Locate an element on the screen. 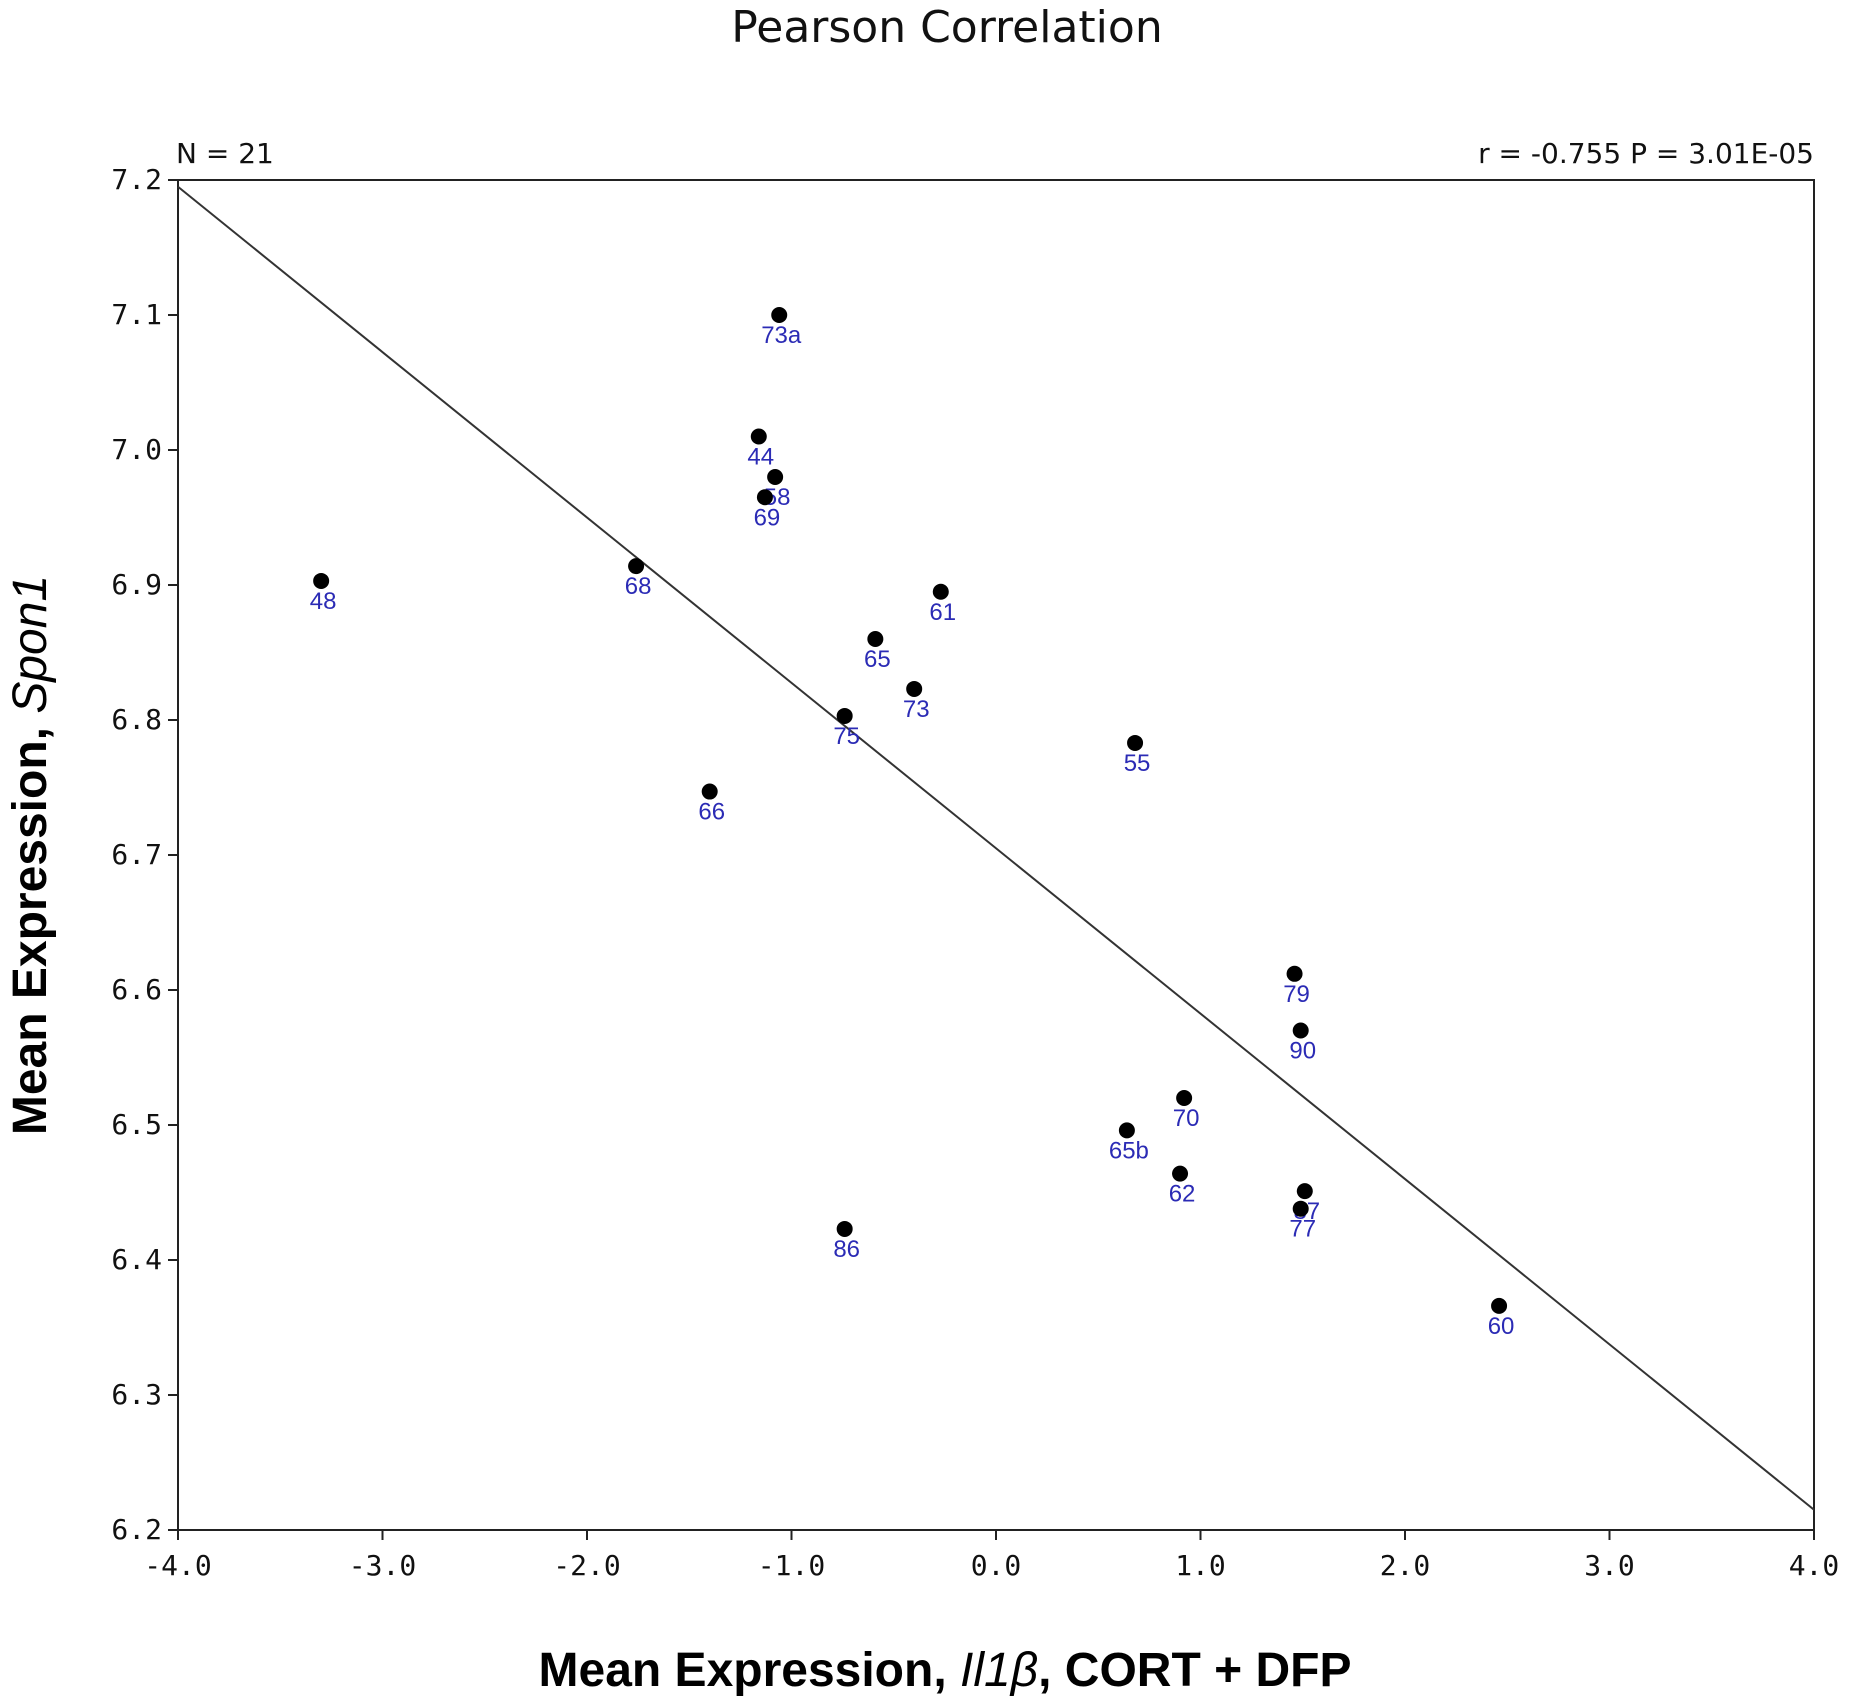  x-axis-label: Mean Expression, Il1β, CORT + DFP is located at coordinates (945, 1670).